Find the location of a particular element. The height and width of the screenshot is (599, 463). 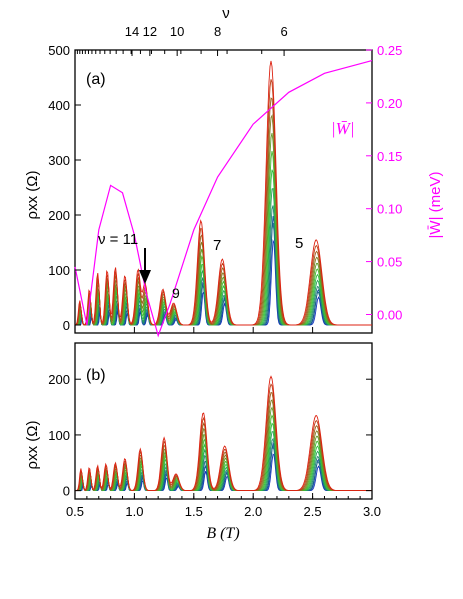

x-tick-label: 2.0 is located at coordinates (253, 511).